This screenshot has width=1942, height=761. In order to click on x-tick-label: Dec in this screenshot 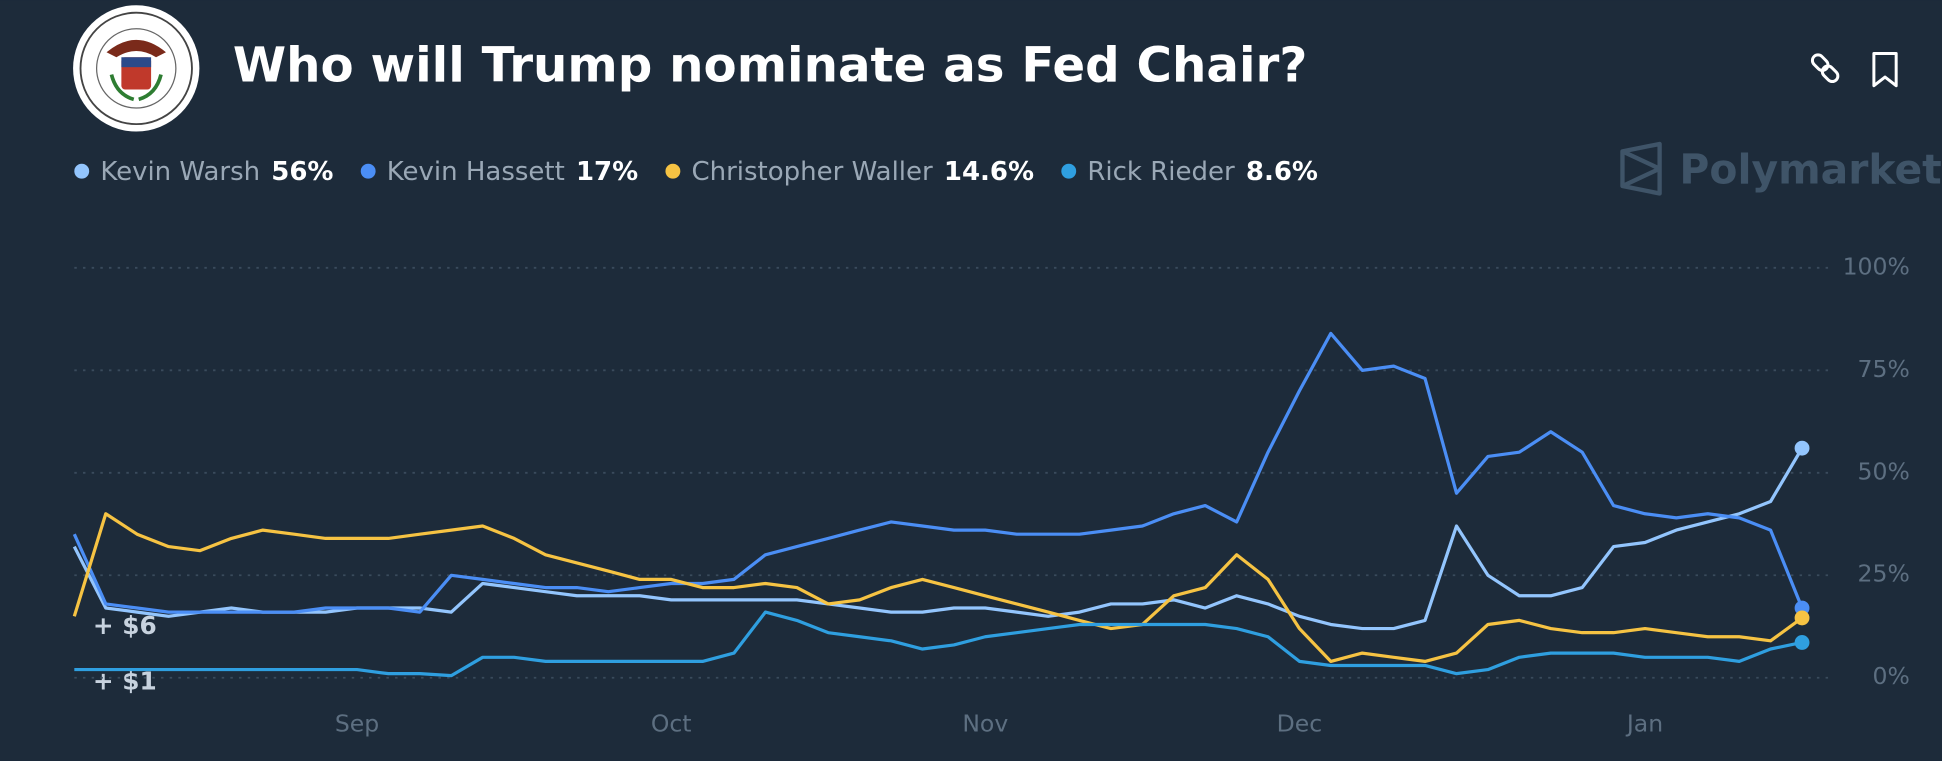, I will do `click(1300, 723)`.